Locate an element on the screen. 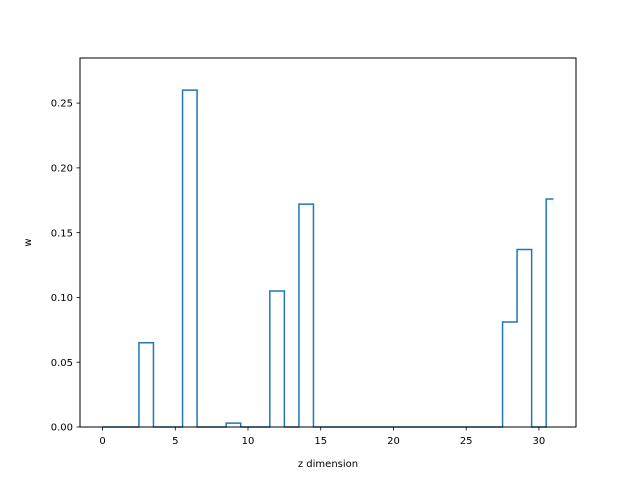 The width and height of the screenshot is (640, 480). x-tick-label: 25 is located at coordinates (466, 441).